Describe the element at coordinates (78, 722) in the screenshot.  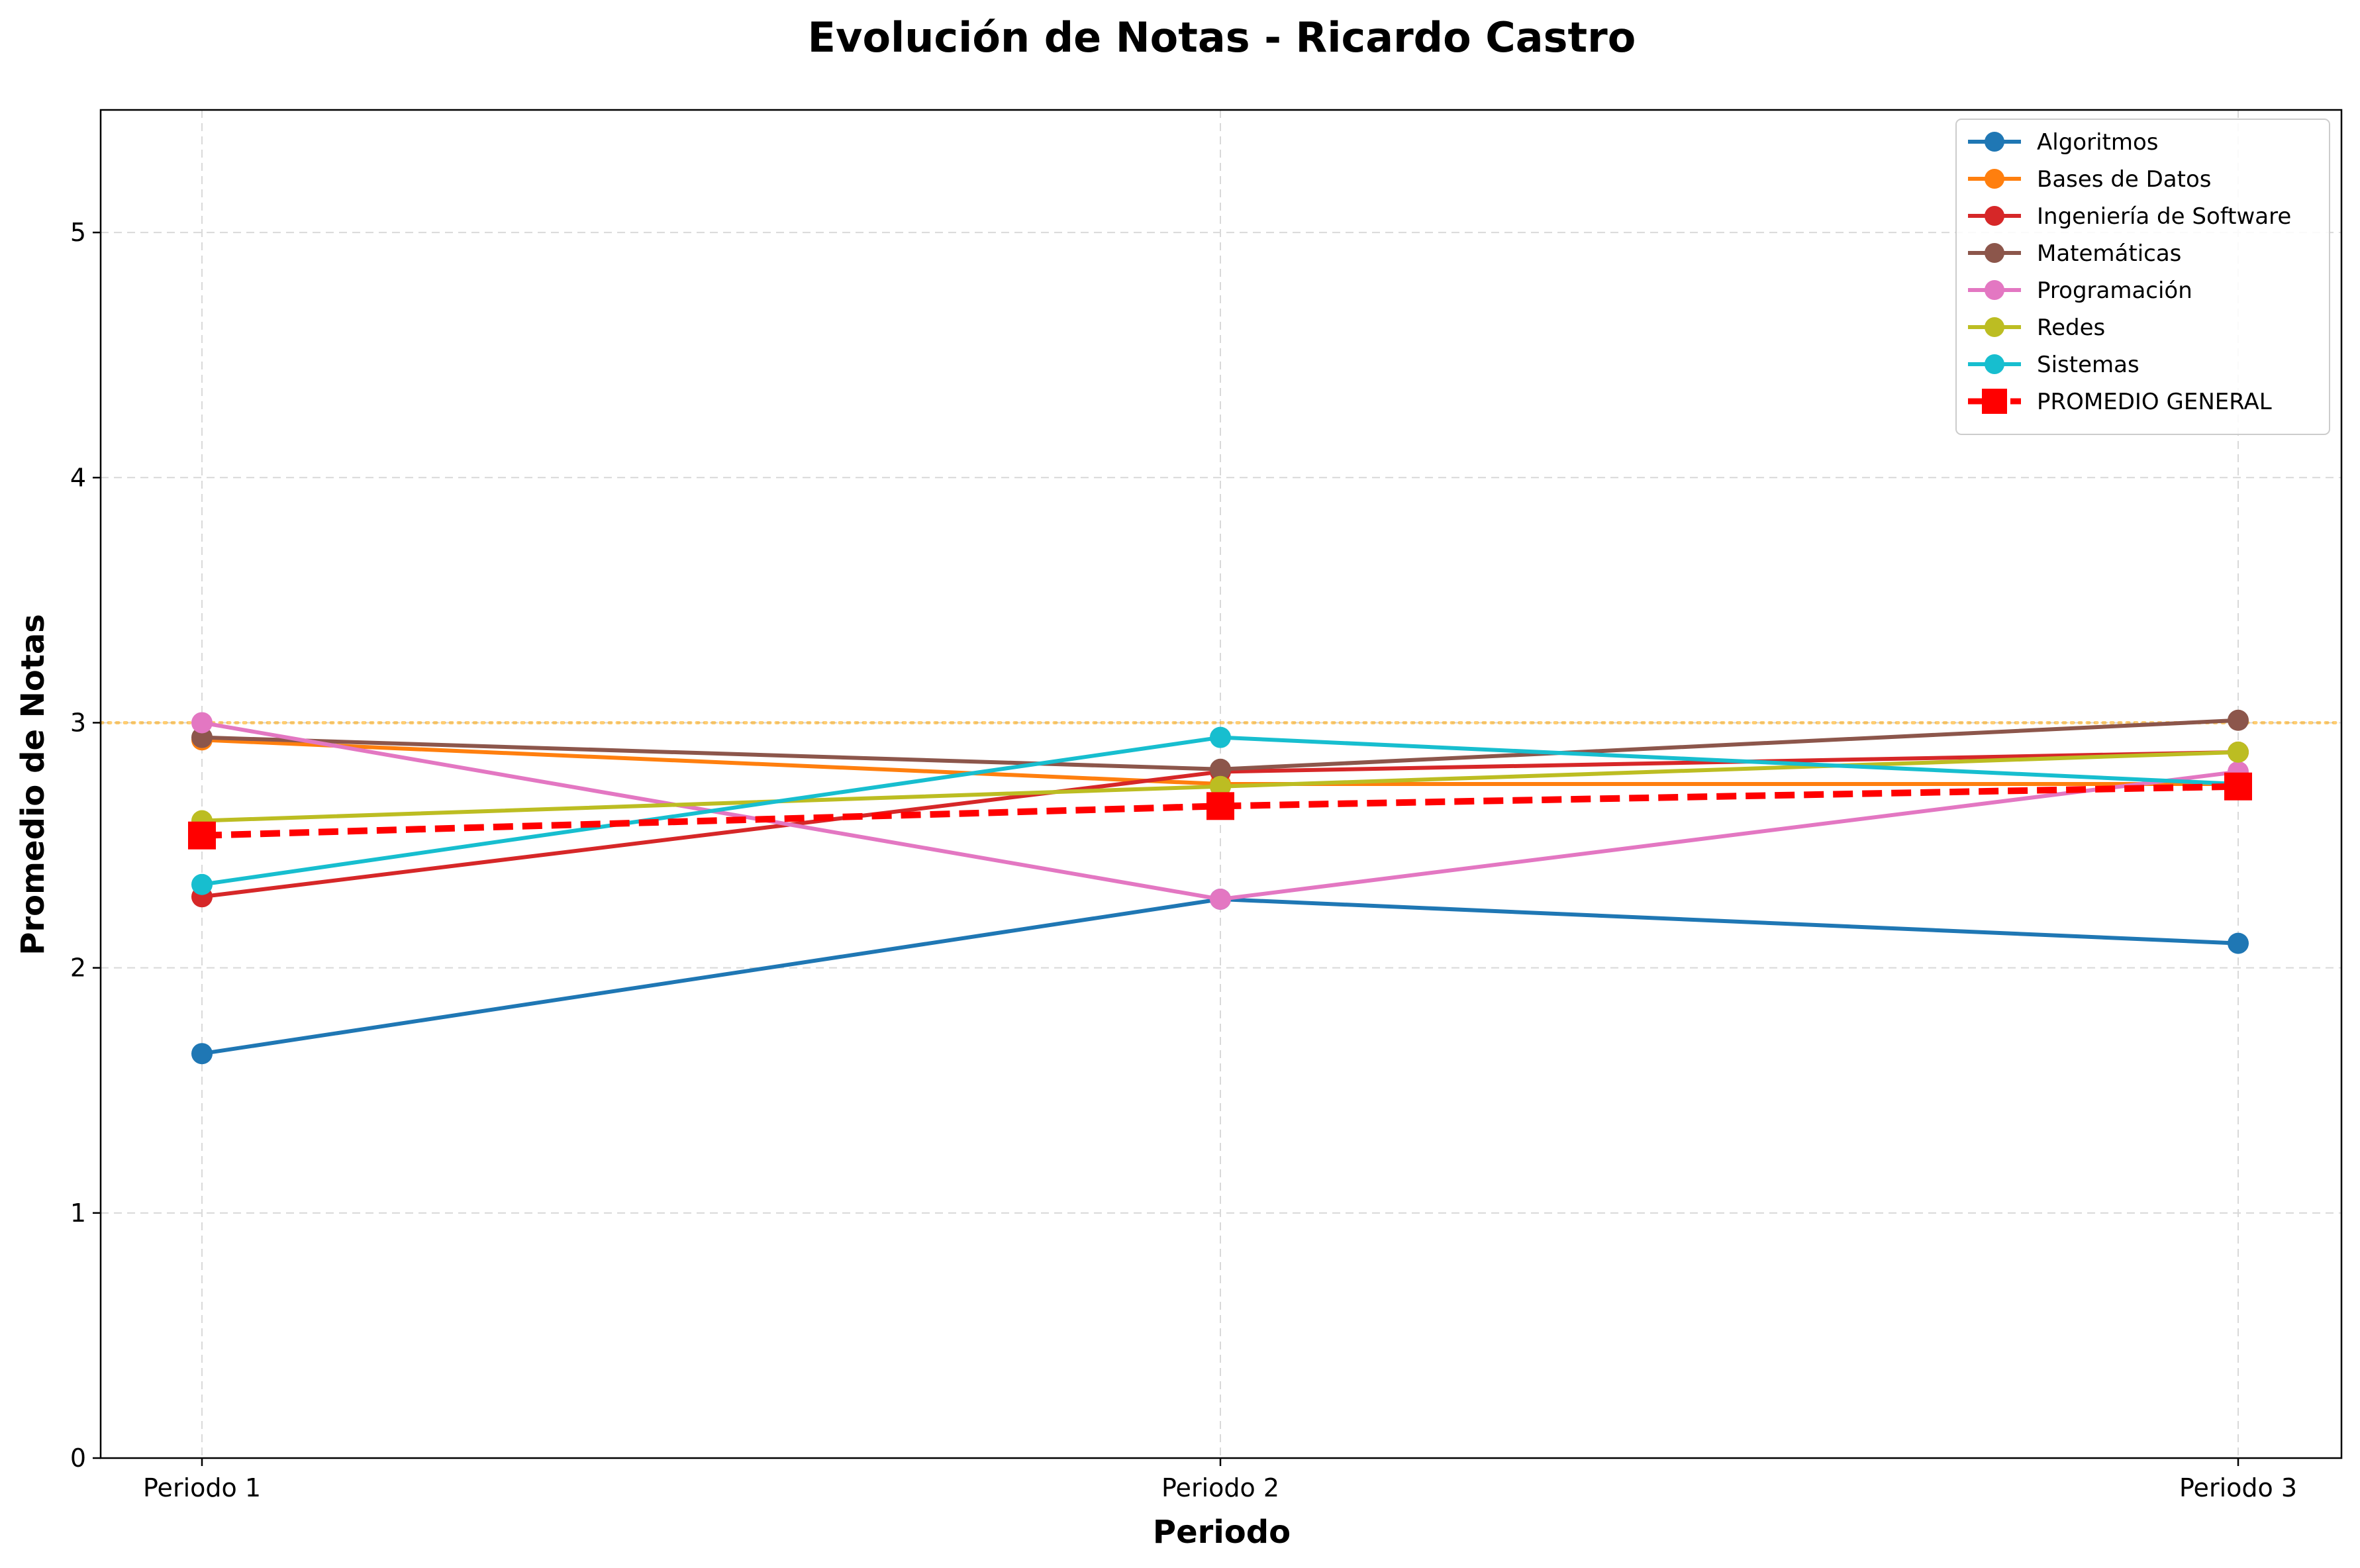
I see `y-tick-label-3: 3` at that location.